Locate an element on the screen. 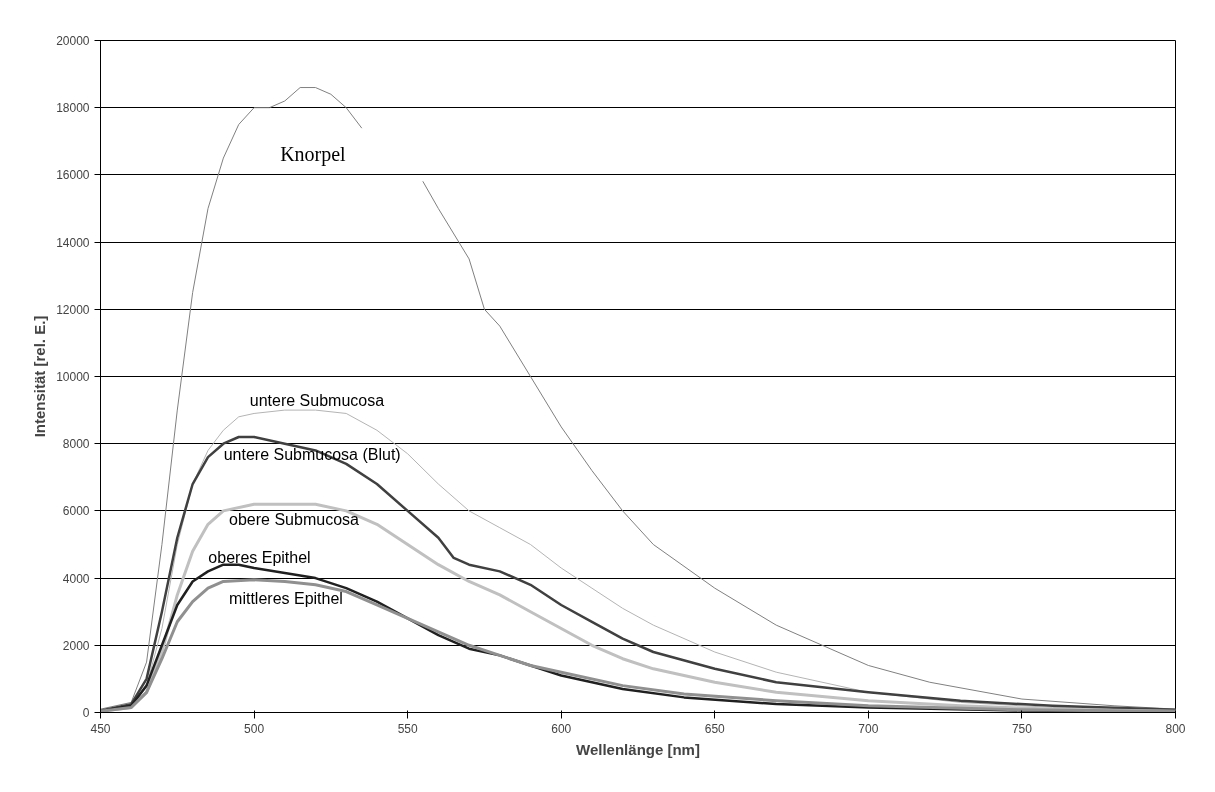  x-tick-label: 550 is located at coordinates (407, 728).